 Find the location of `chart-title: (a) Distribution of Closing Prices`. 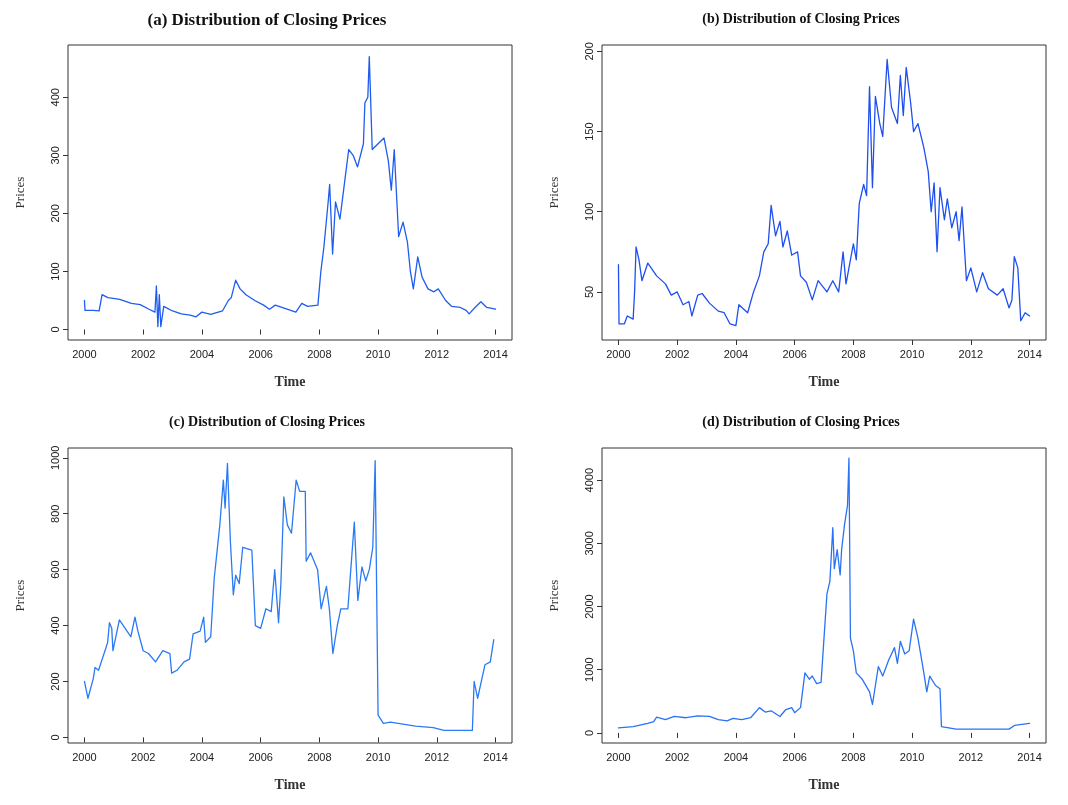

chart-title: (a) Distribution of Closing Prices is located at coordinates (267, 19).